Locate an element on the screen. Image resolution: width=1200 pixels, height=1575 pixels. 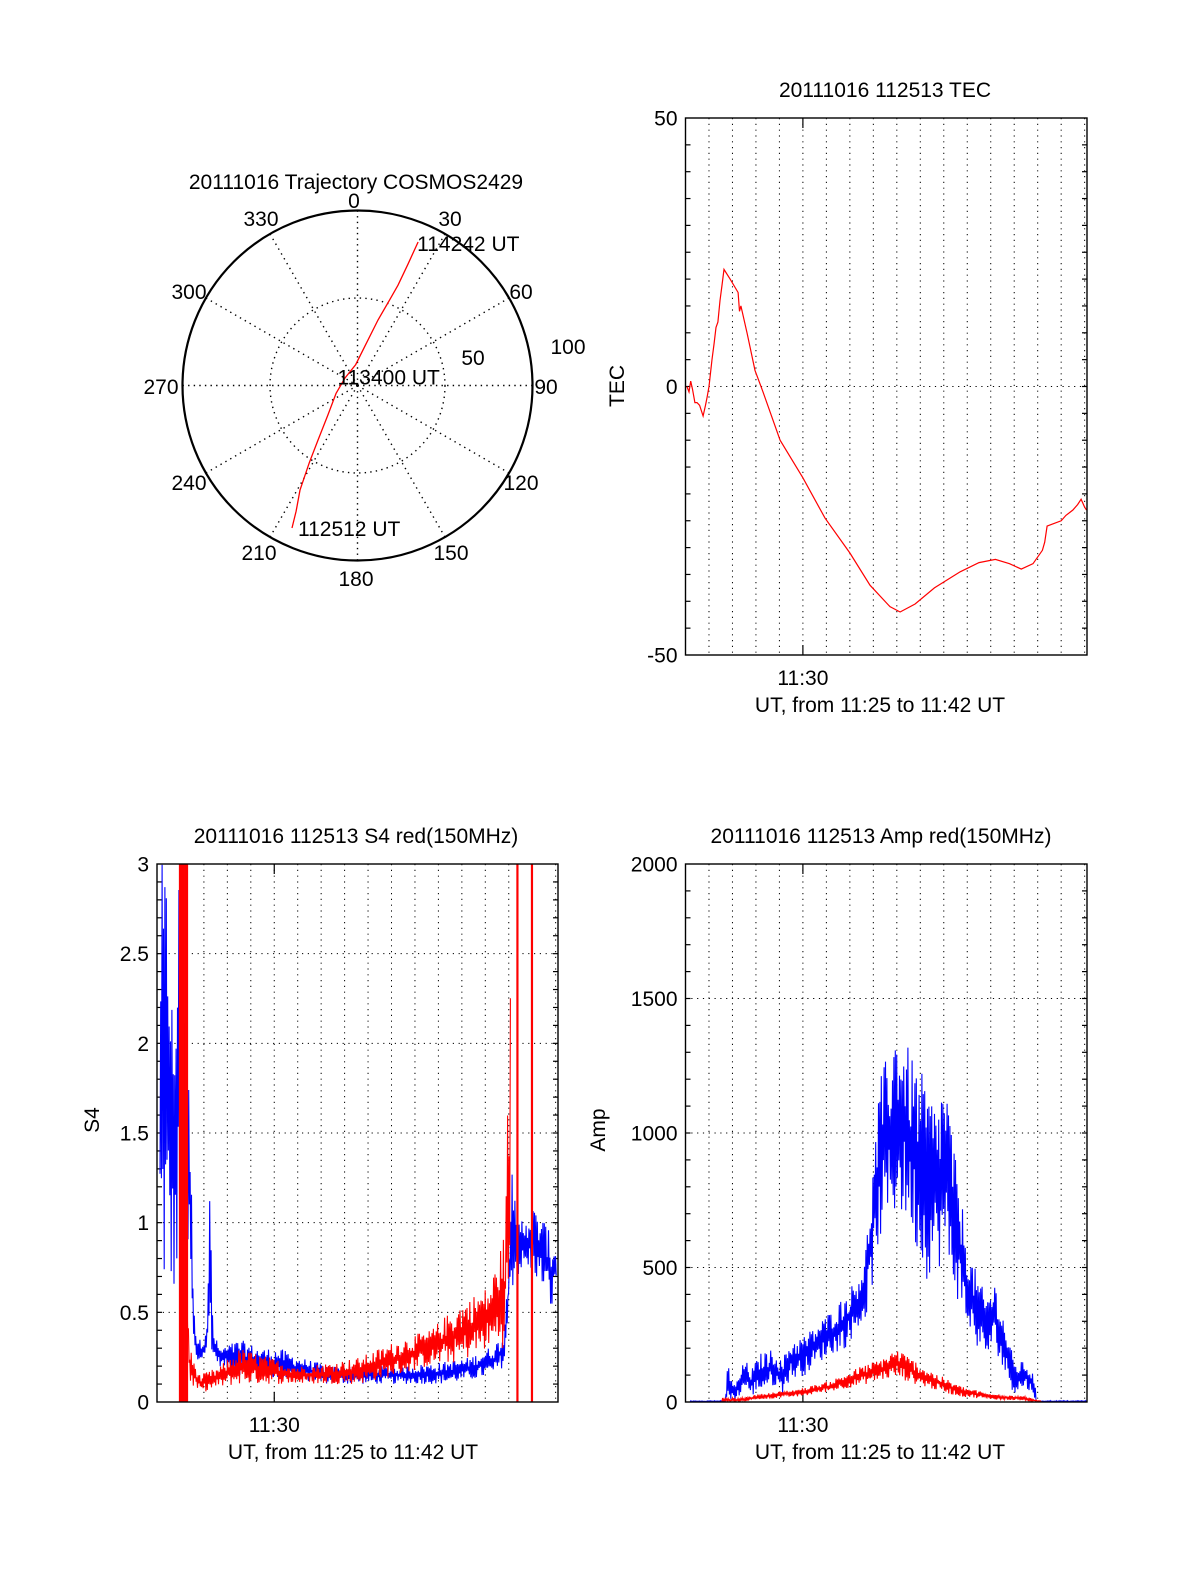
amp-y-tick-label: 2000 is located at coordinates (654, 865).